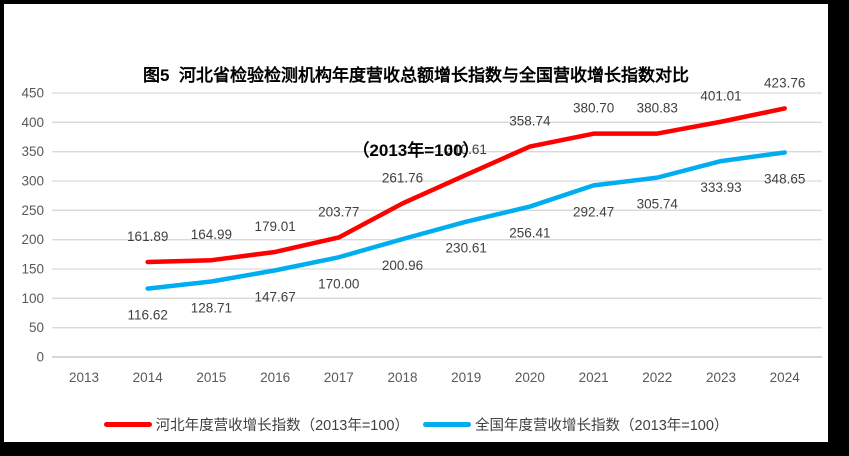 The height and width of the screenshot is (456, 849). What do you see at coordinates (658, 204) in the screenshot?
I see `data-label: 305.74` at bounding box center [658, 204].